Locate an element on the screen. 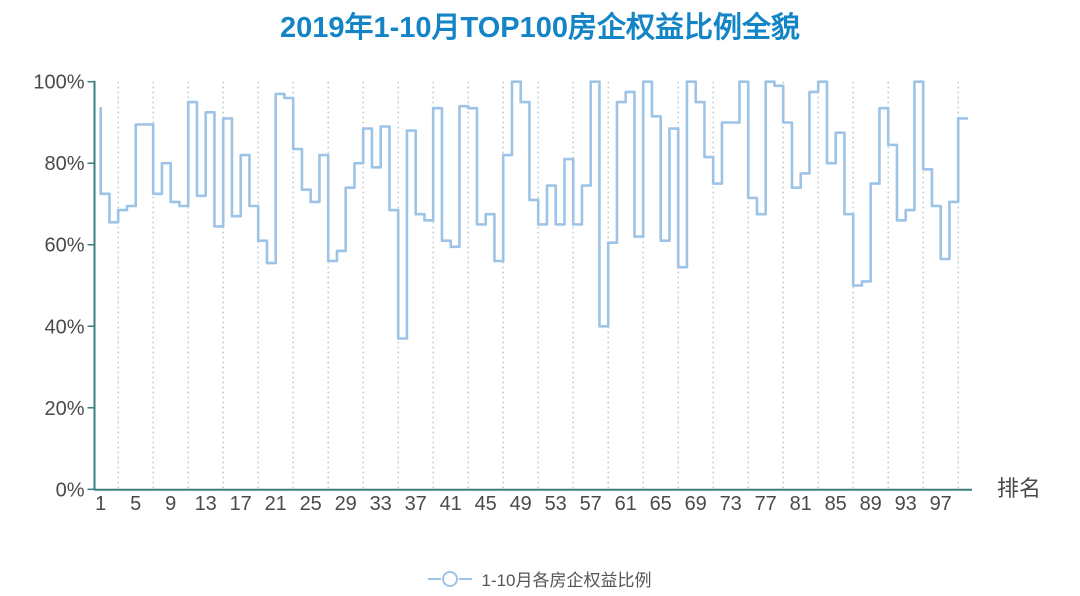 Image resolution: width=1080 pixels, height=596 pixels. x-tick-label: 29 is located at coordinates (346, 504).